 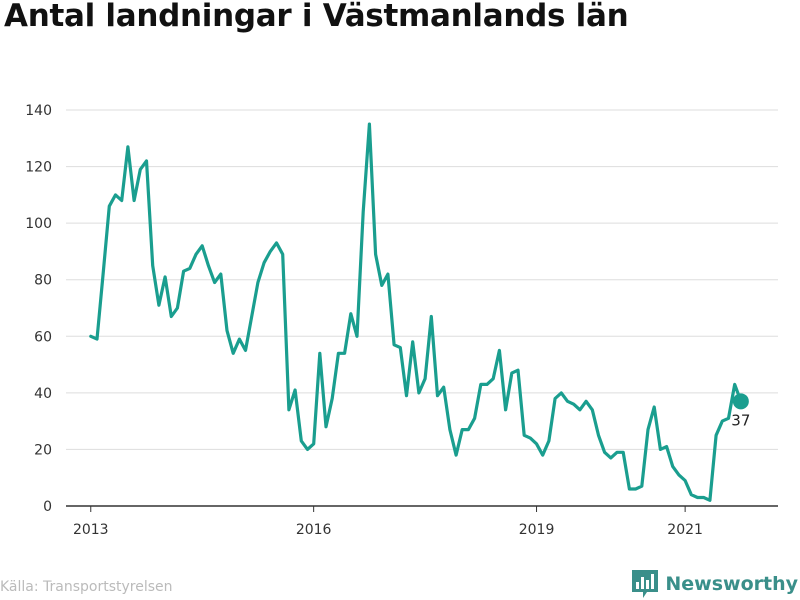 I want to click on y-axis-ticks: 0 20 40 60 80 100 120 140, so click(x=38, y=309).